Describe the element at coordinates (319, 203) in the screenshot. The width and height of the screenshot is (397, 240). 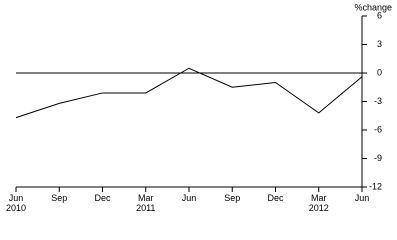
I see `x-tick-label: Mar 2012` at that location.